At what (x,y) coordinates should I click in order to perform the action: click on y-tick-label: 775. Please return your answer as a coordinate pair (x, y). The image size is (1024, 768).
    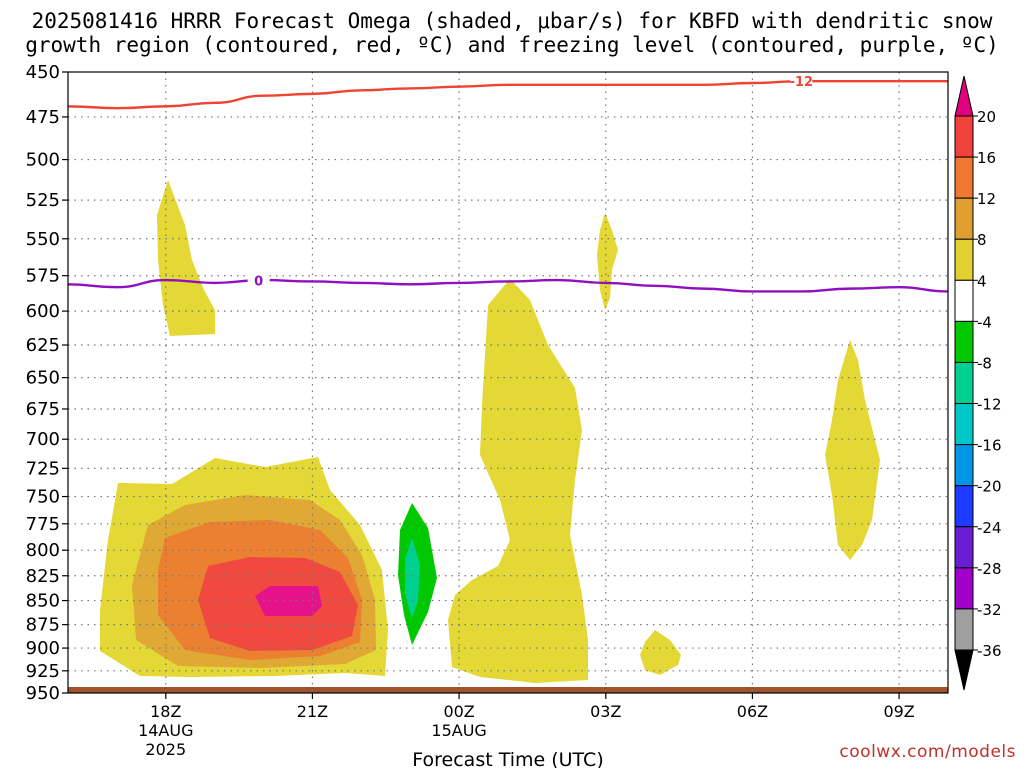
    Looking at the image, I should click on (43, 524).